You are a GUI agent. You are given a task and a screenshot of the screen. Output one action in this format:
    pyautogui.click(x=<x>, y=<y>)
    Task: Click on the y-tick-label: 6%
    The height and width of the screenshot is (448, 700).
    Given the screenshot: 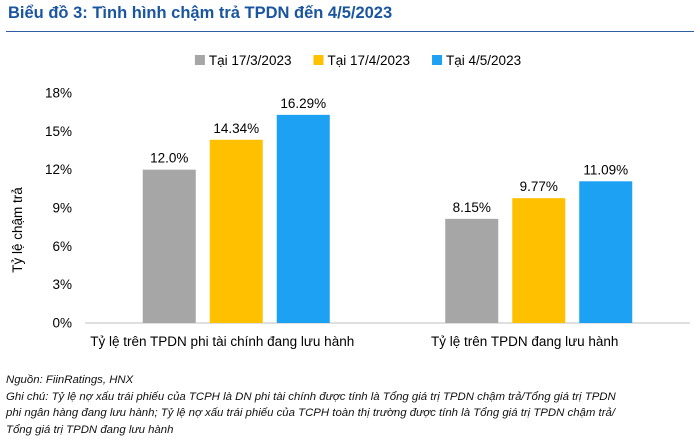 What is the action you would take?
    pyautogui.click(x=62, y=246)
    